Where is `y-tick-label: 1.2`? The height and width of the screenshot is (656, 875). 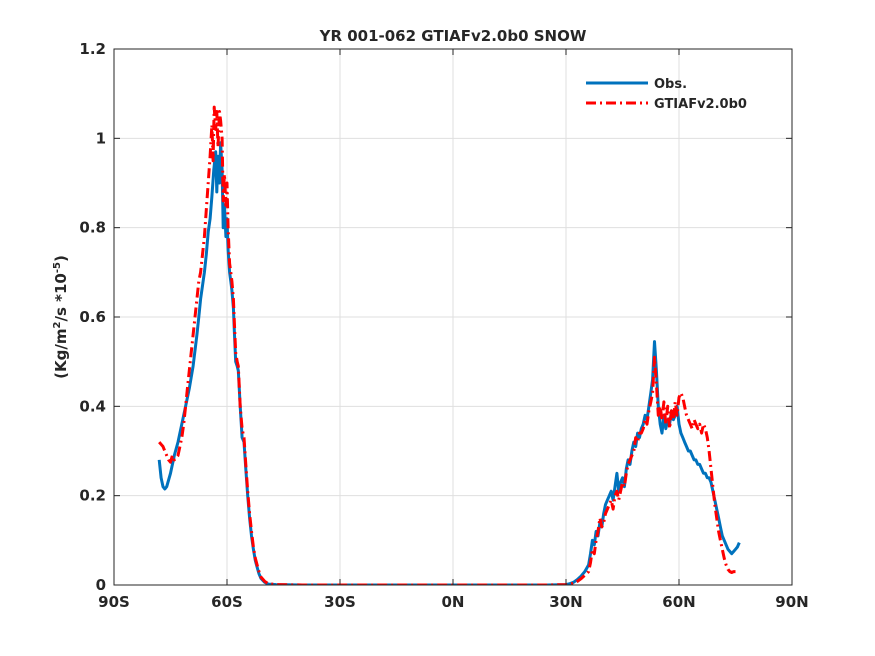
y-tick-label: 1.2 is located at coordinates (92, 49).